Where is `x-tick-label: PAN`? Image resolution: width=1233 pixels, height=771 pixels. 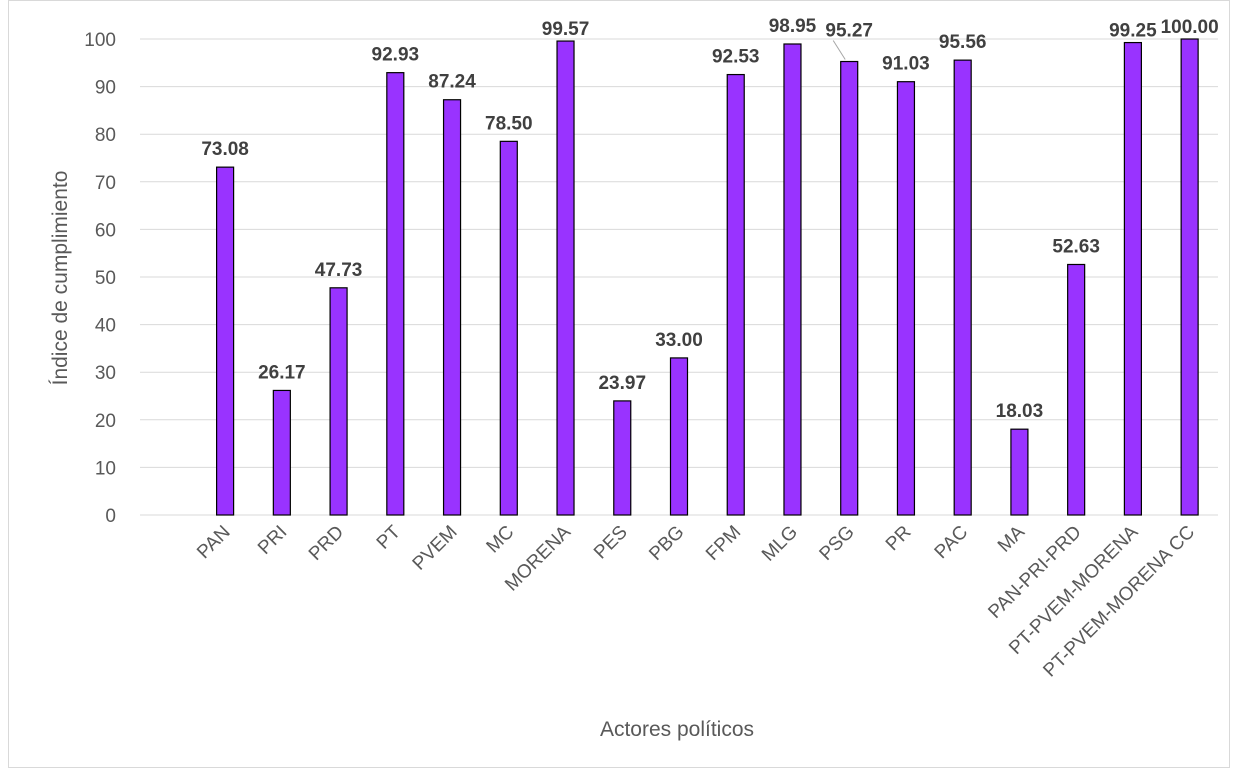
x-tick-label: PAN is located at coordinates (213, 542).